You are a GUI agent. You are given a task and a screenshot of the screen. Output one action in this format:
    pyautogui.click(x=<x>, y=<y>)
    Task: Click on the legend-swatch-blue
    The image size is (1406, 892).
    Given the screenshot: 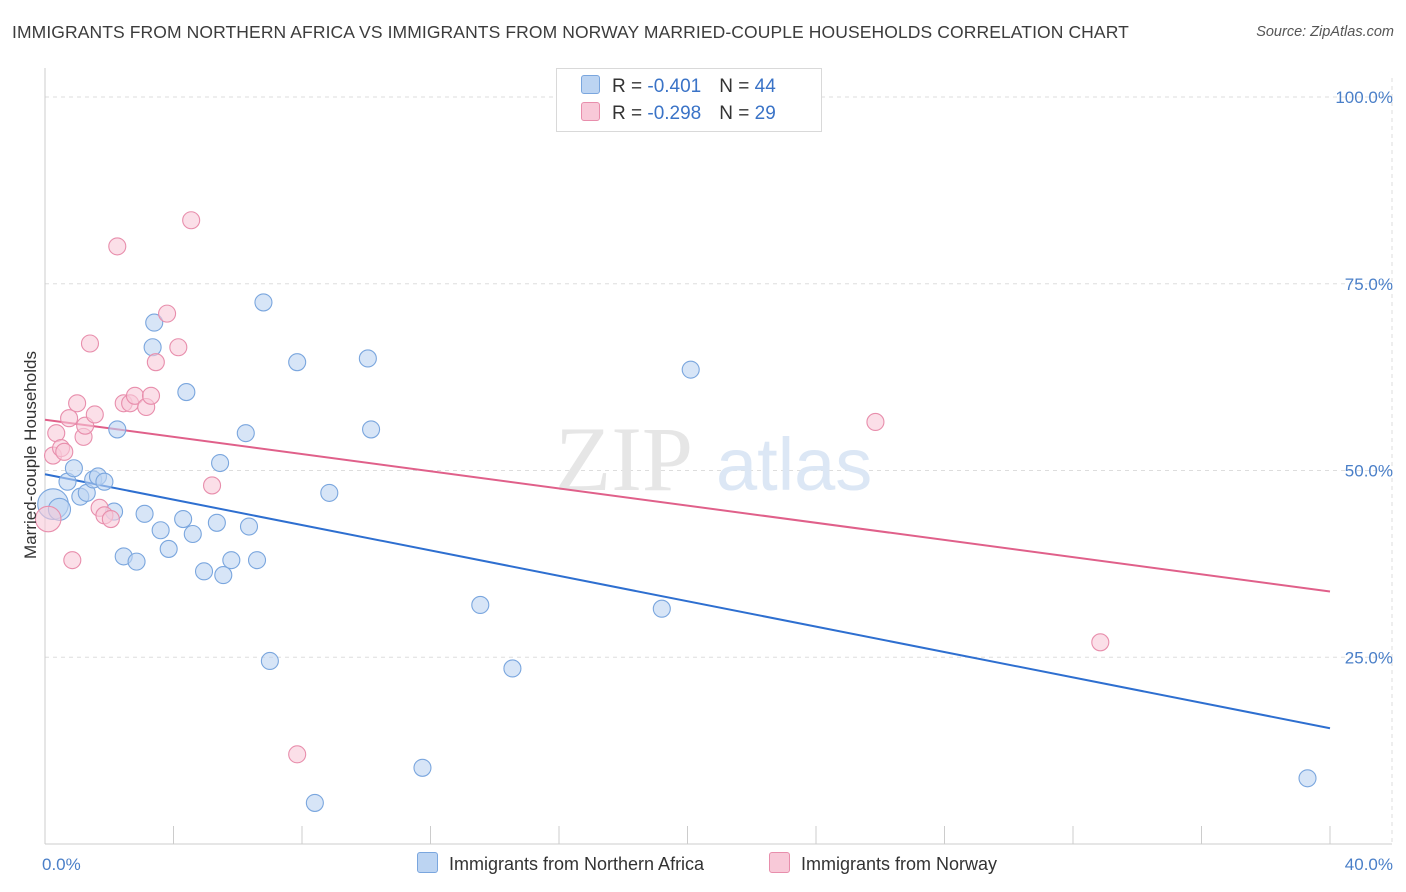 What is the action you would take?
    pyautogui.click(x=427, y=862)
    